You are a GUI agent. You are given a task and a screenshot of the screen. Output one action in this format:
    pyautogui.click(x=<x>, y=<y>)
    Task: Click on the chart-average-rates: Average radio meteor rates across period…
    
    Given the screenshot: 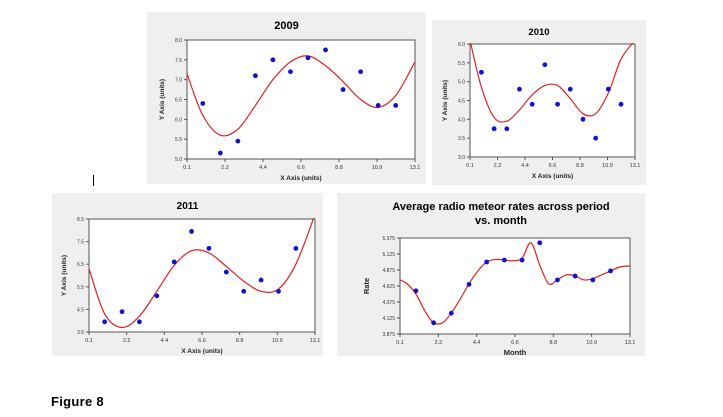 What is the action you would take?
    pyautogui.click(x=498, y=279)
    